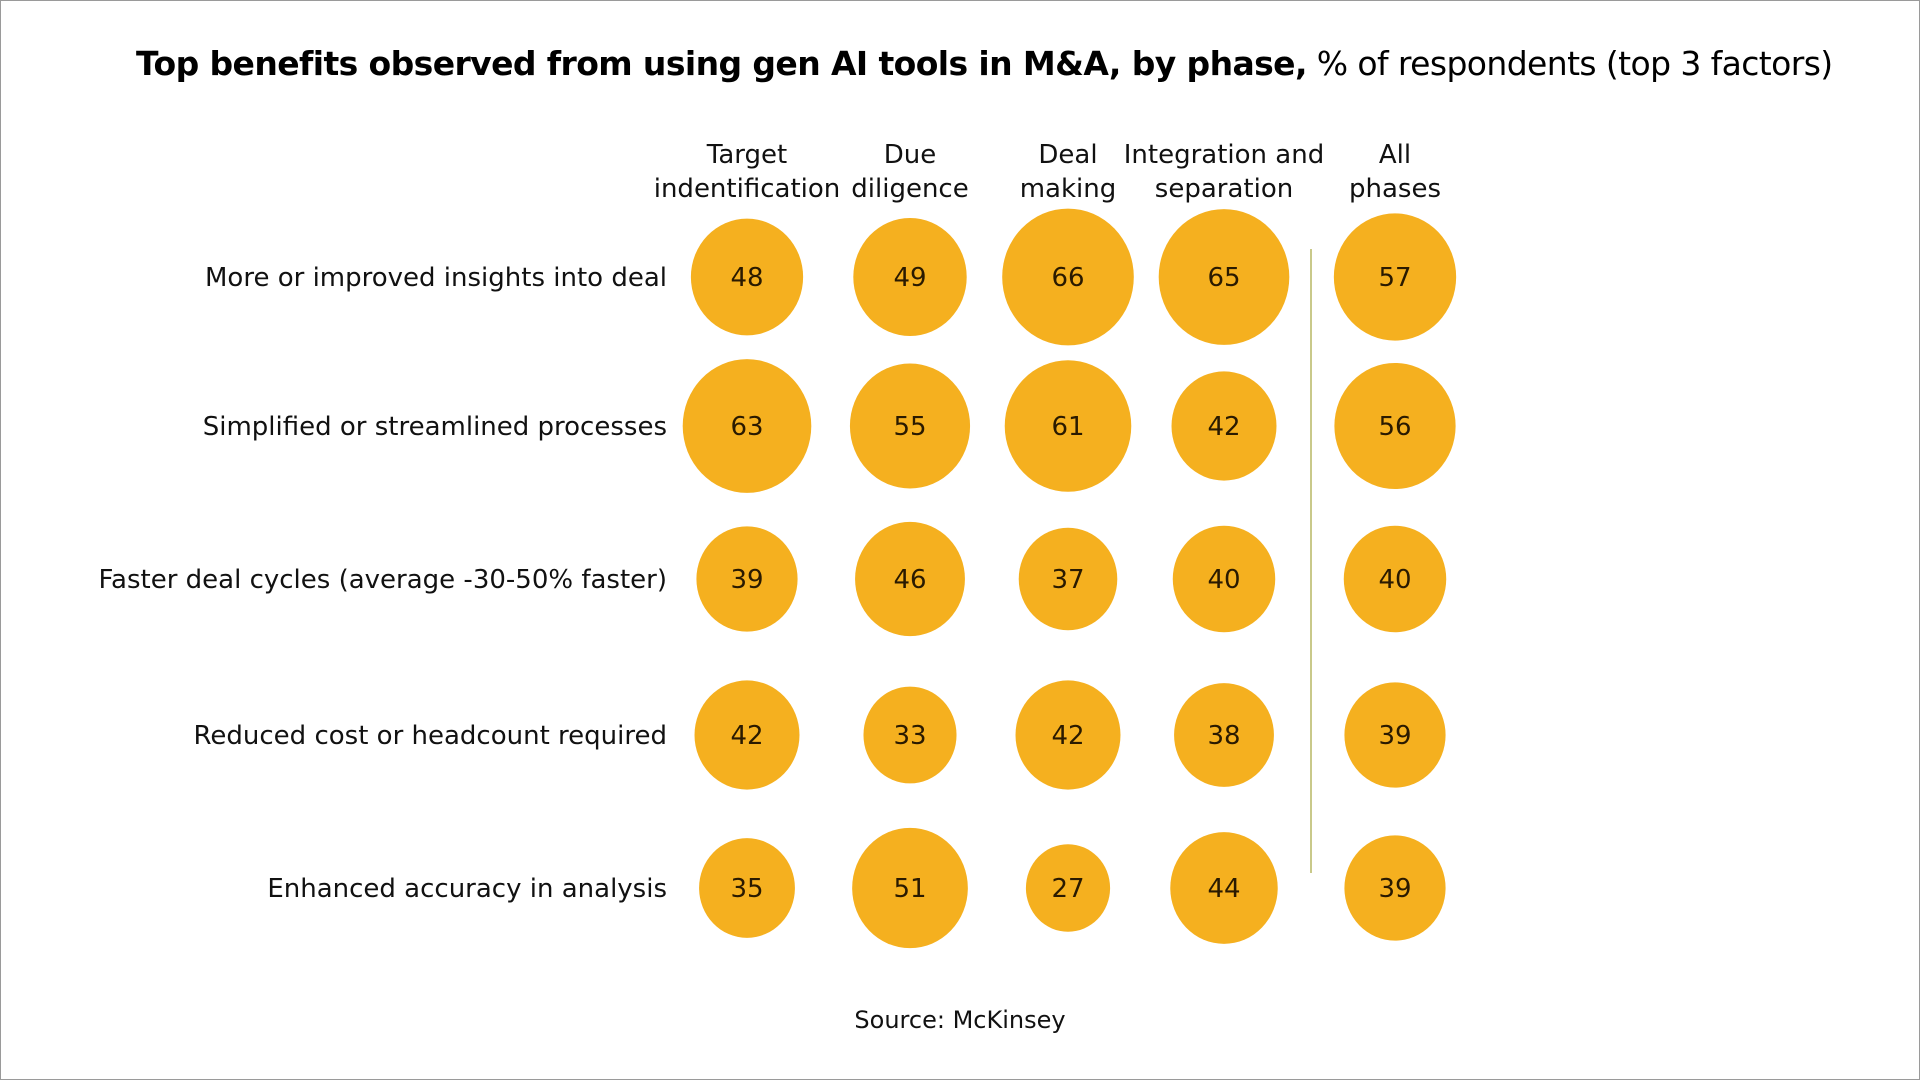 This screenshot has width=1920, height=1080. I want to click on bubble-value: 51, so click(909, 889).